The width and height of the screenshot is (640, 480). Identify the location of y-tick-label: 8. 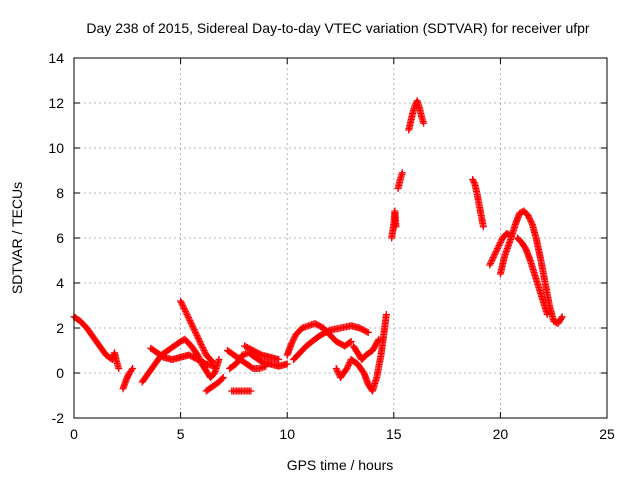
(60, 193).